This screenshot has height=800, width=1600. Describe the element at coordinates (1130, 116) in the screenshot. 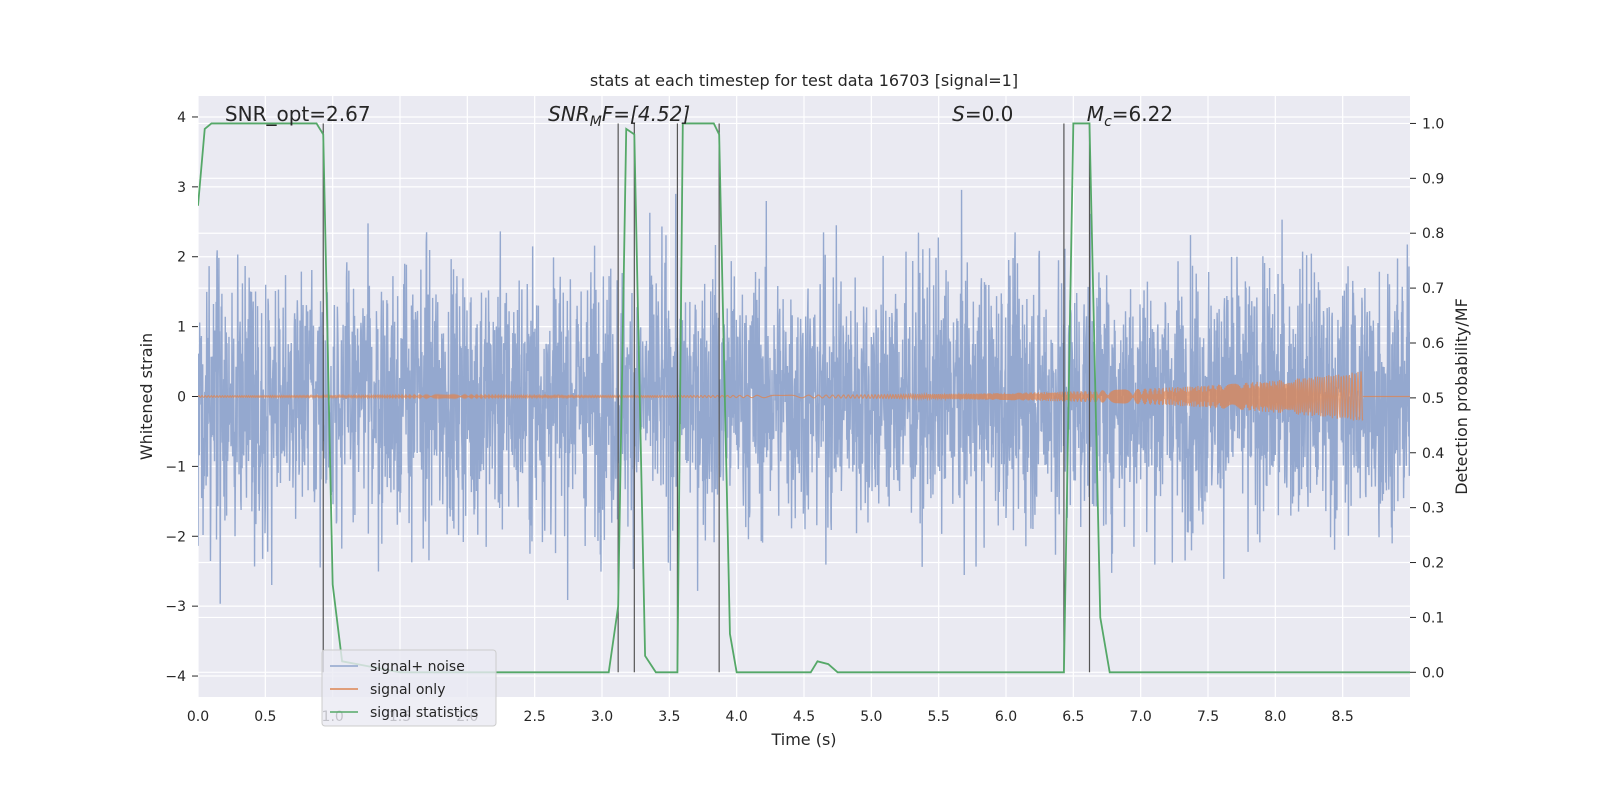

I see `annotation-3: Mc=6.22` at that location.